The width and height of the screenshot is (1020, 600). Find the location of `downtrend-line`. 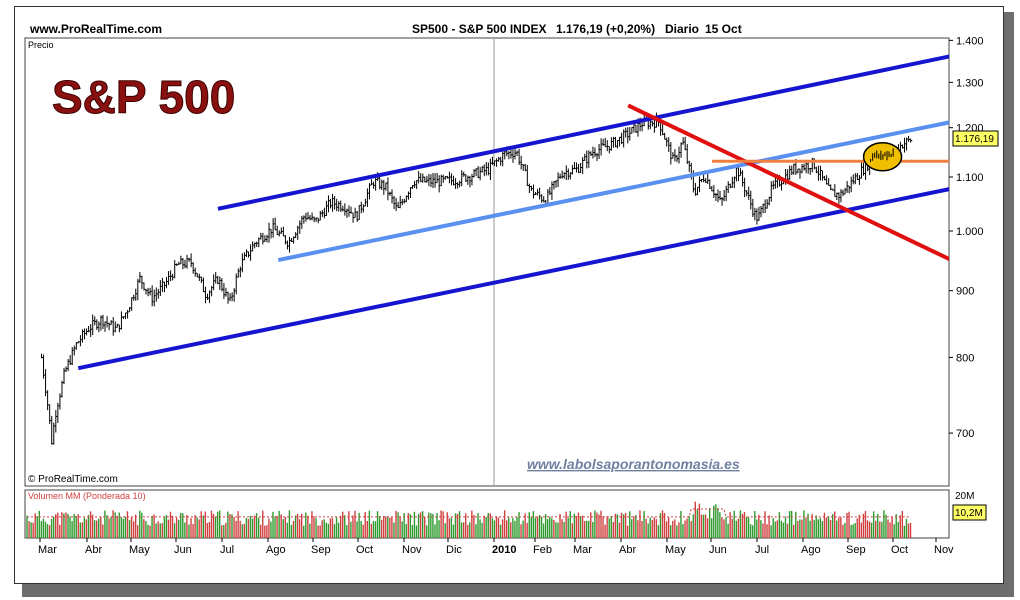

downtrend-line is located at coordinates (788, 182).